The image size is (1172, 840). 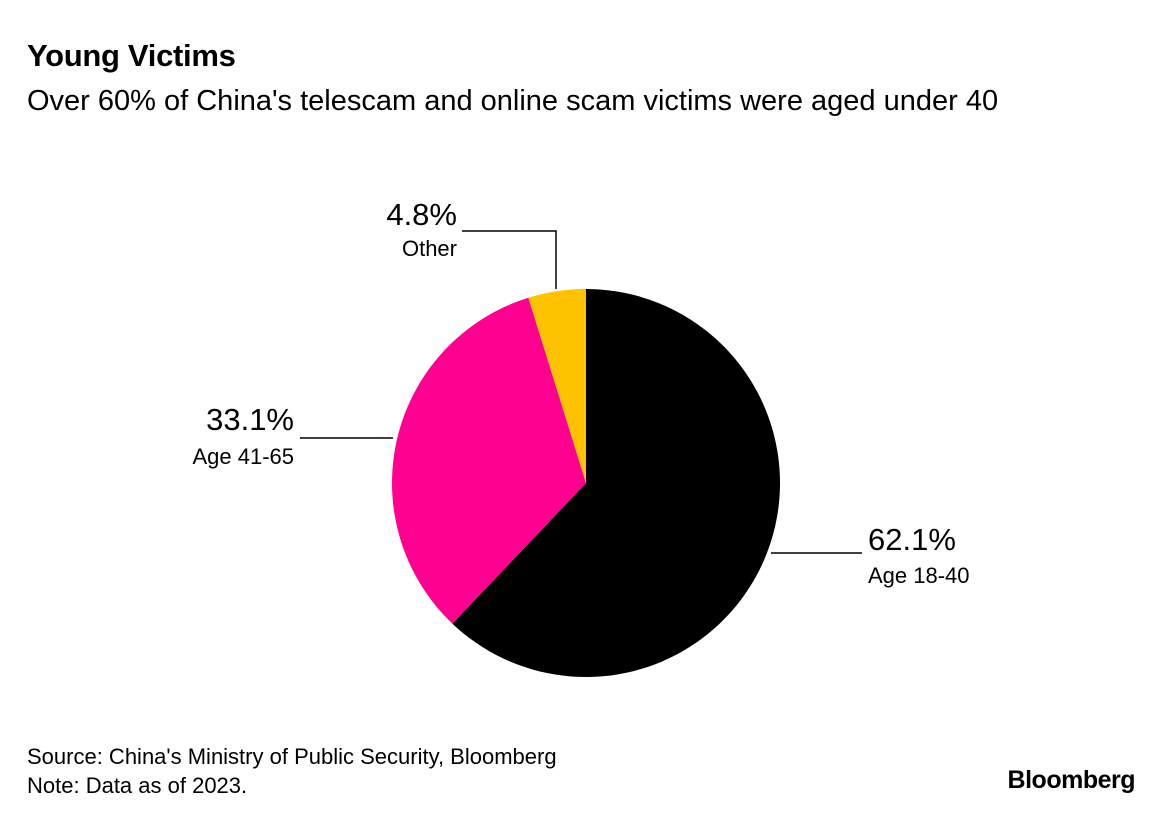 I want to click on chart-title: Young Victims, so click(x=131, y=55).